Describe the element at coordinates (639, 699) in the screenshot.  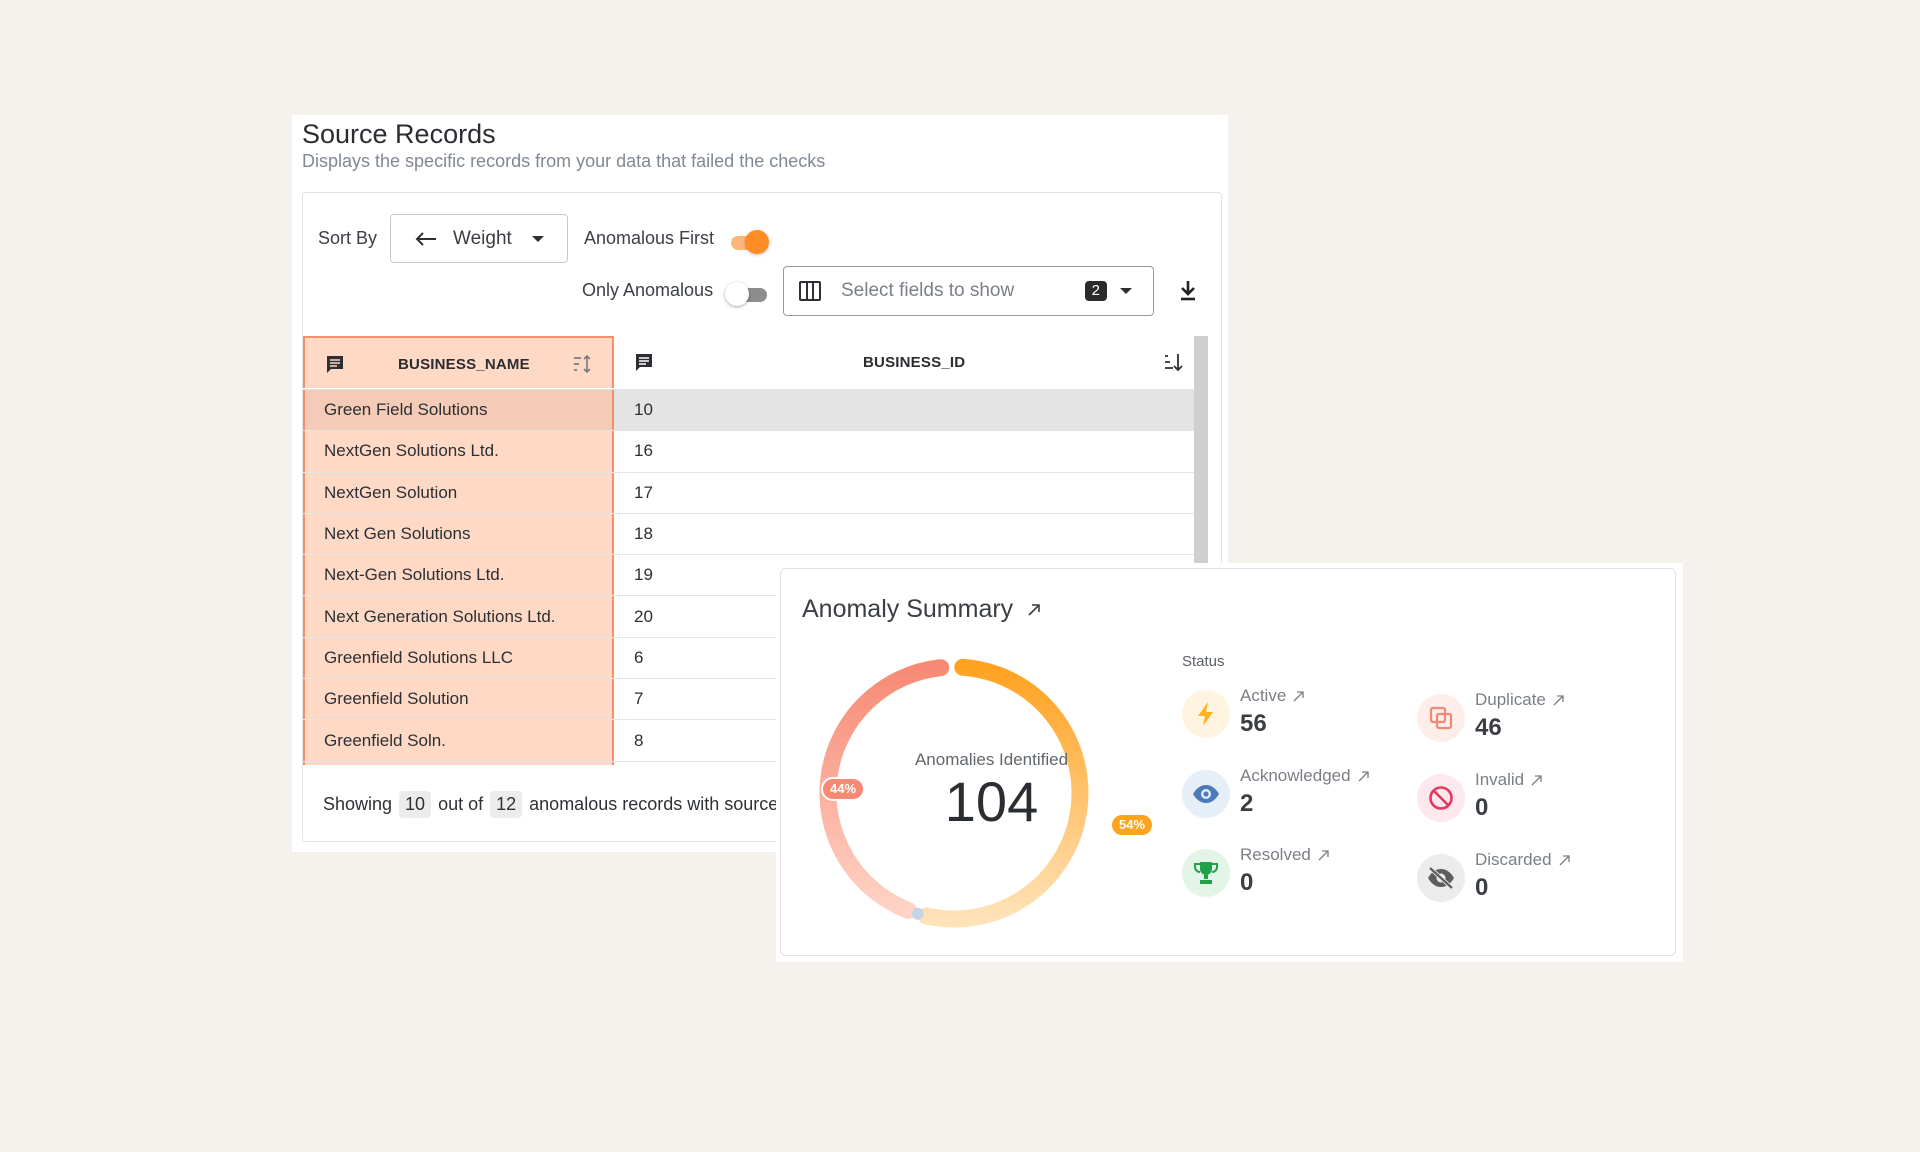
I see `cell-business-id: 7` at that location.